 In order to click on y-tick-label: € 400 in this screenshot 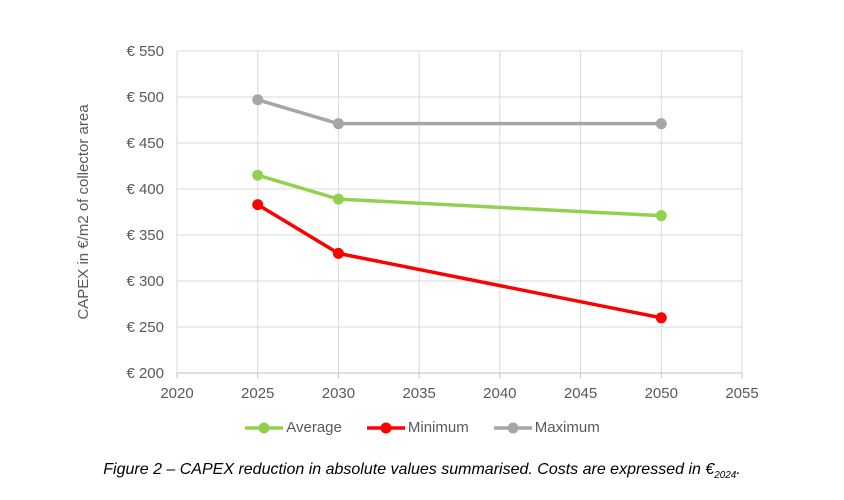, I will do `click(145, 189)`.